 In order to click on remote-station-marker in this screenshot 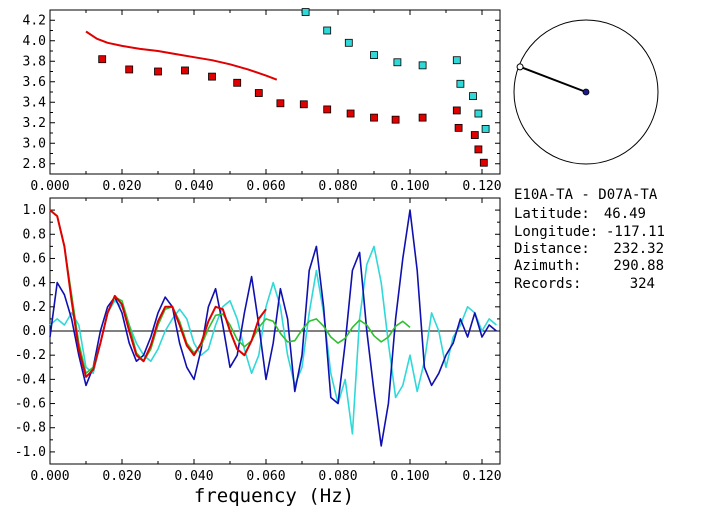, I will do `click(520, 67)`.